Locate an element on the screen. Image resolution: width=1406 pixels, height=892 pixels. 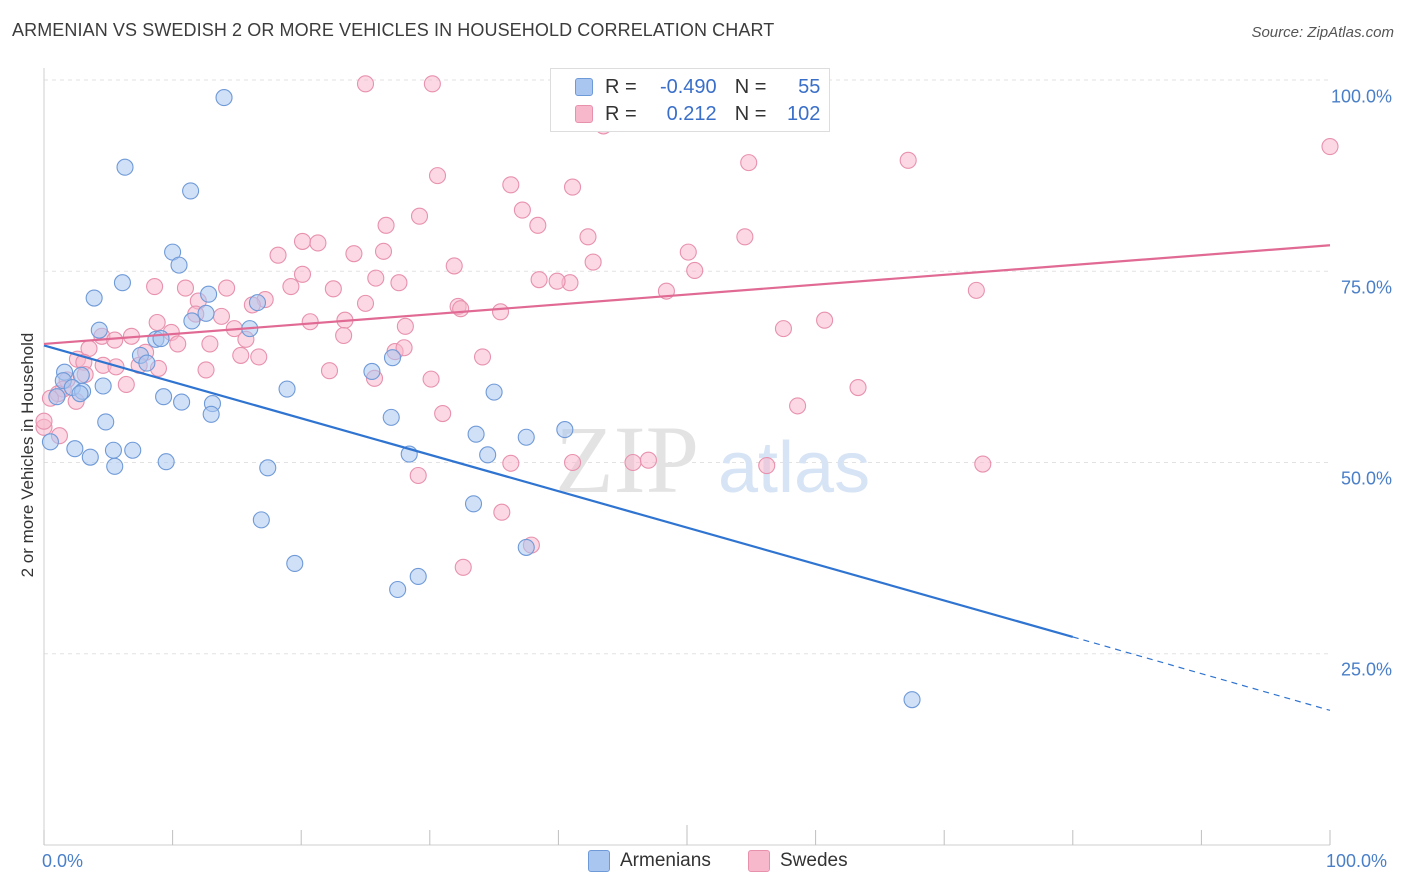
legend-item-swedes: Swedes is located at coordinates (798, 861).